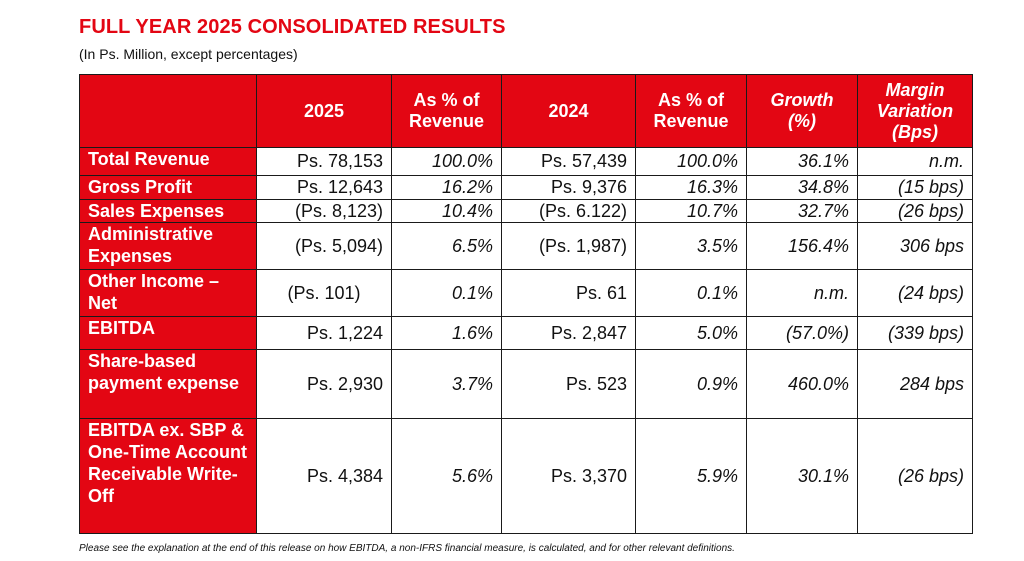  I want to click on value-2025: Ps. 12,643, so click(324, 187).